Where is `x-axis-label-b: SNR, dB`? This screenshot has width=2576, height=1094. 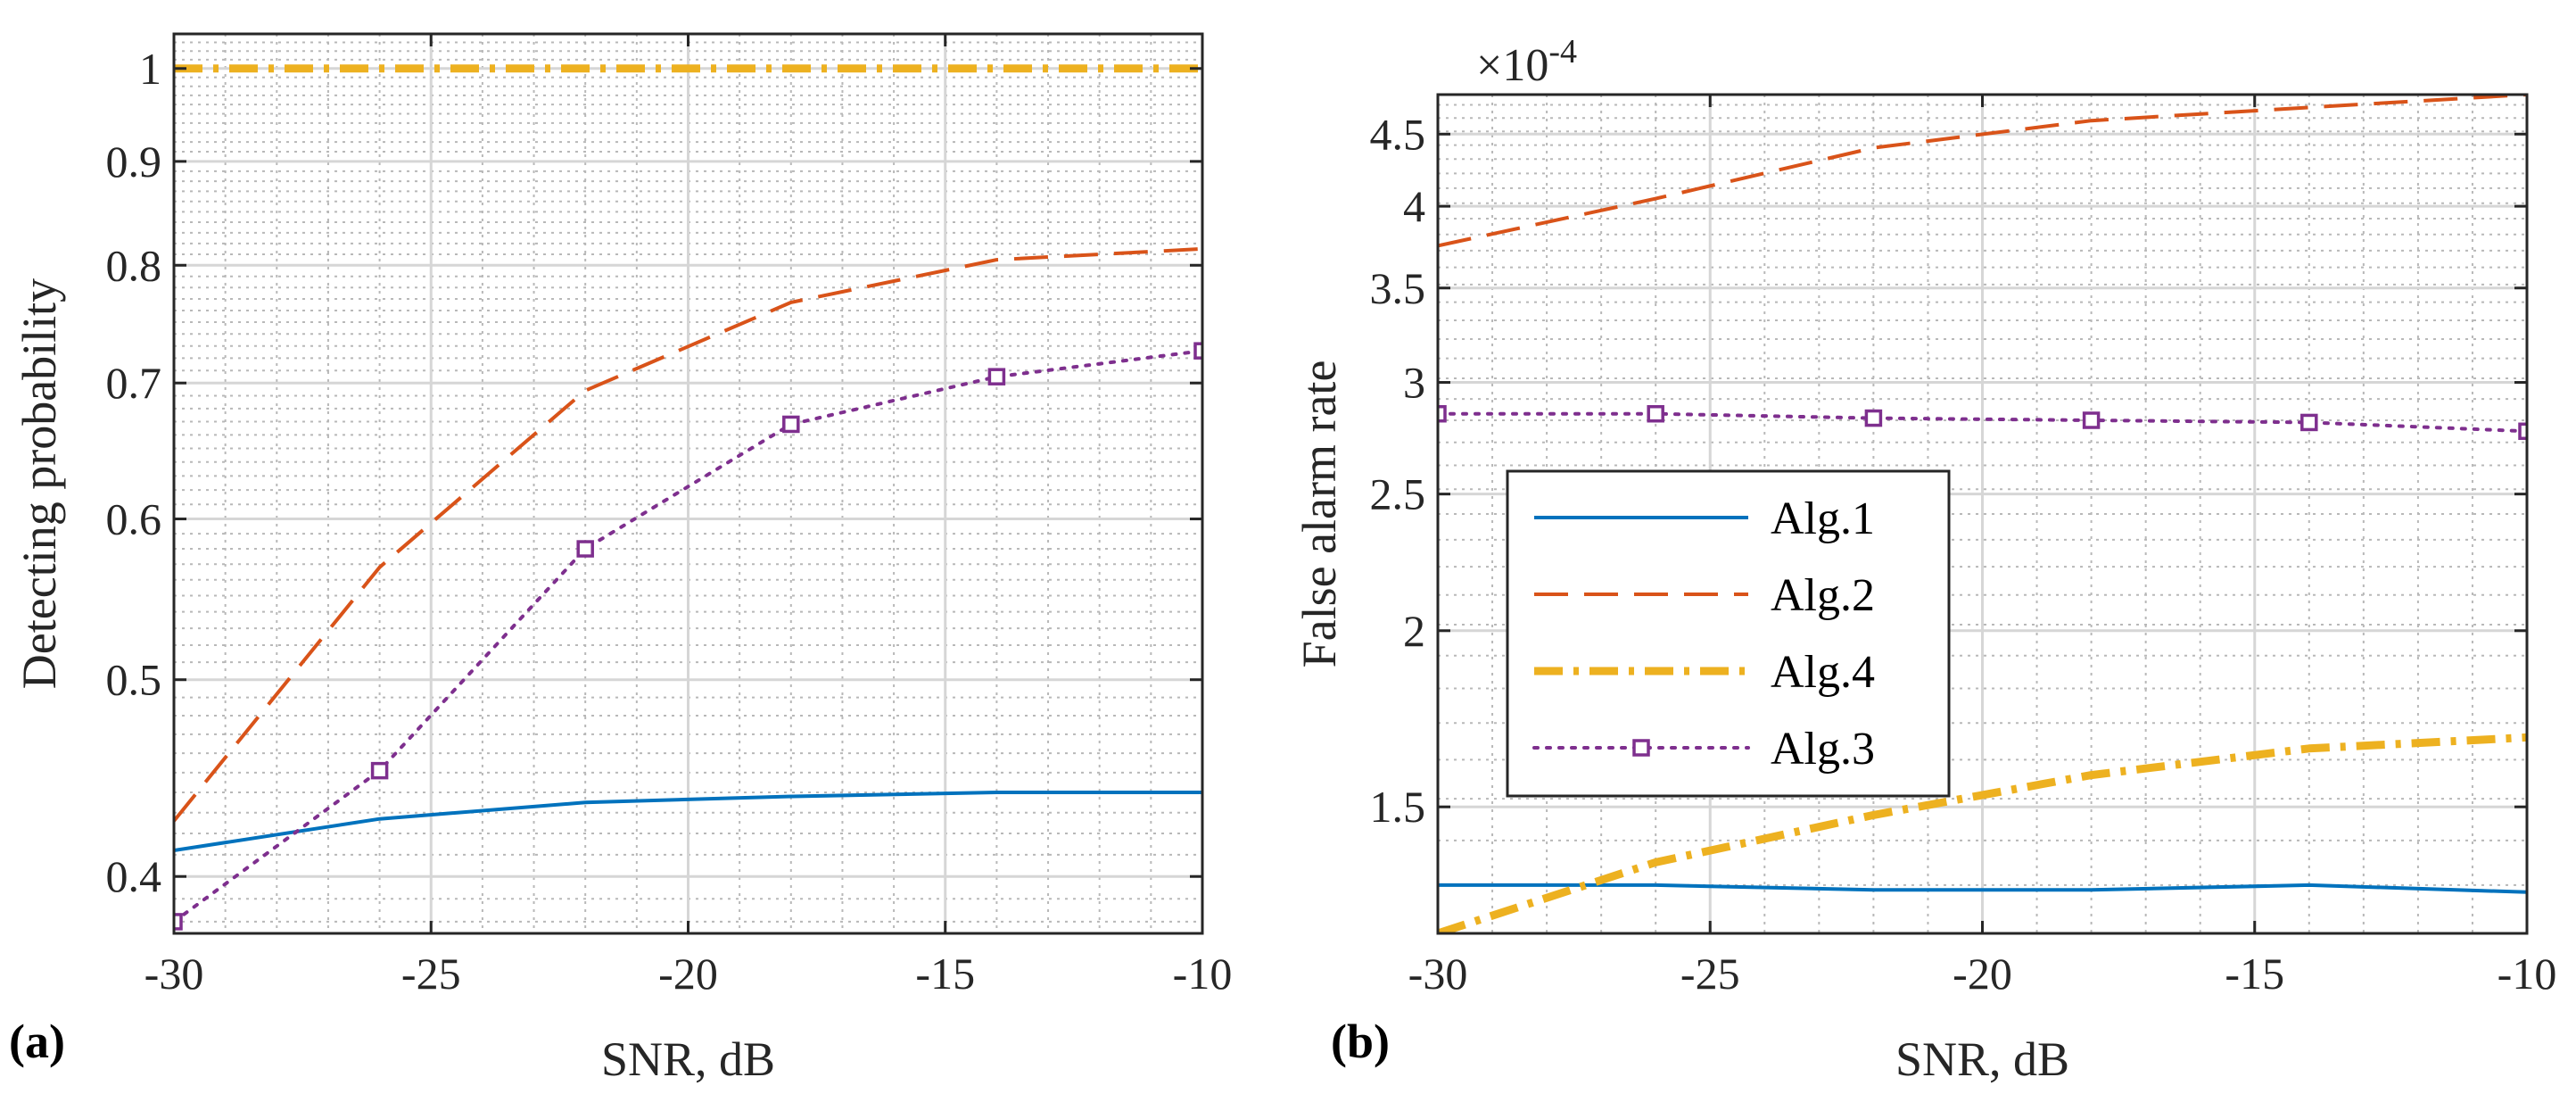
x-axis-label-b: SNR, dB is located at coordinates (1982, 1059).